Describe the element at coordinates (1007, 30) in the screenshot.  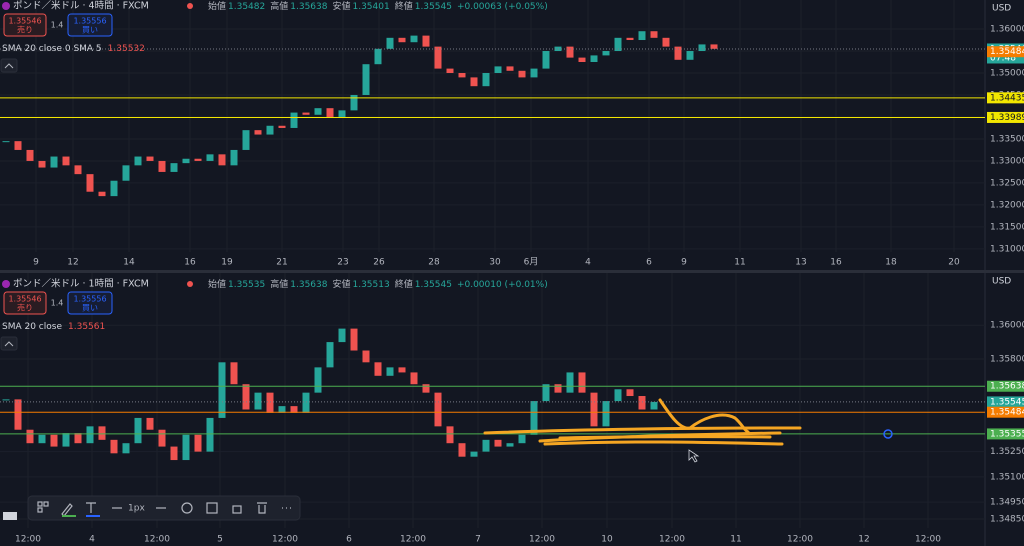
I see `y-tick-label: 1.36000` at that location.